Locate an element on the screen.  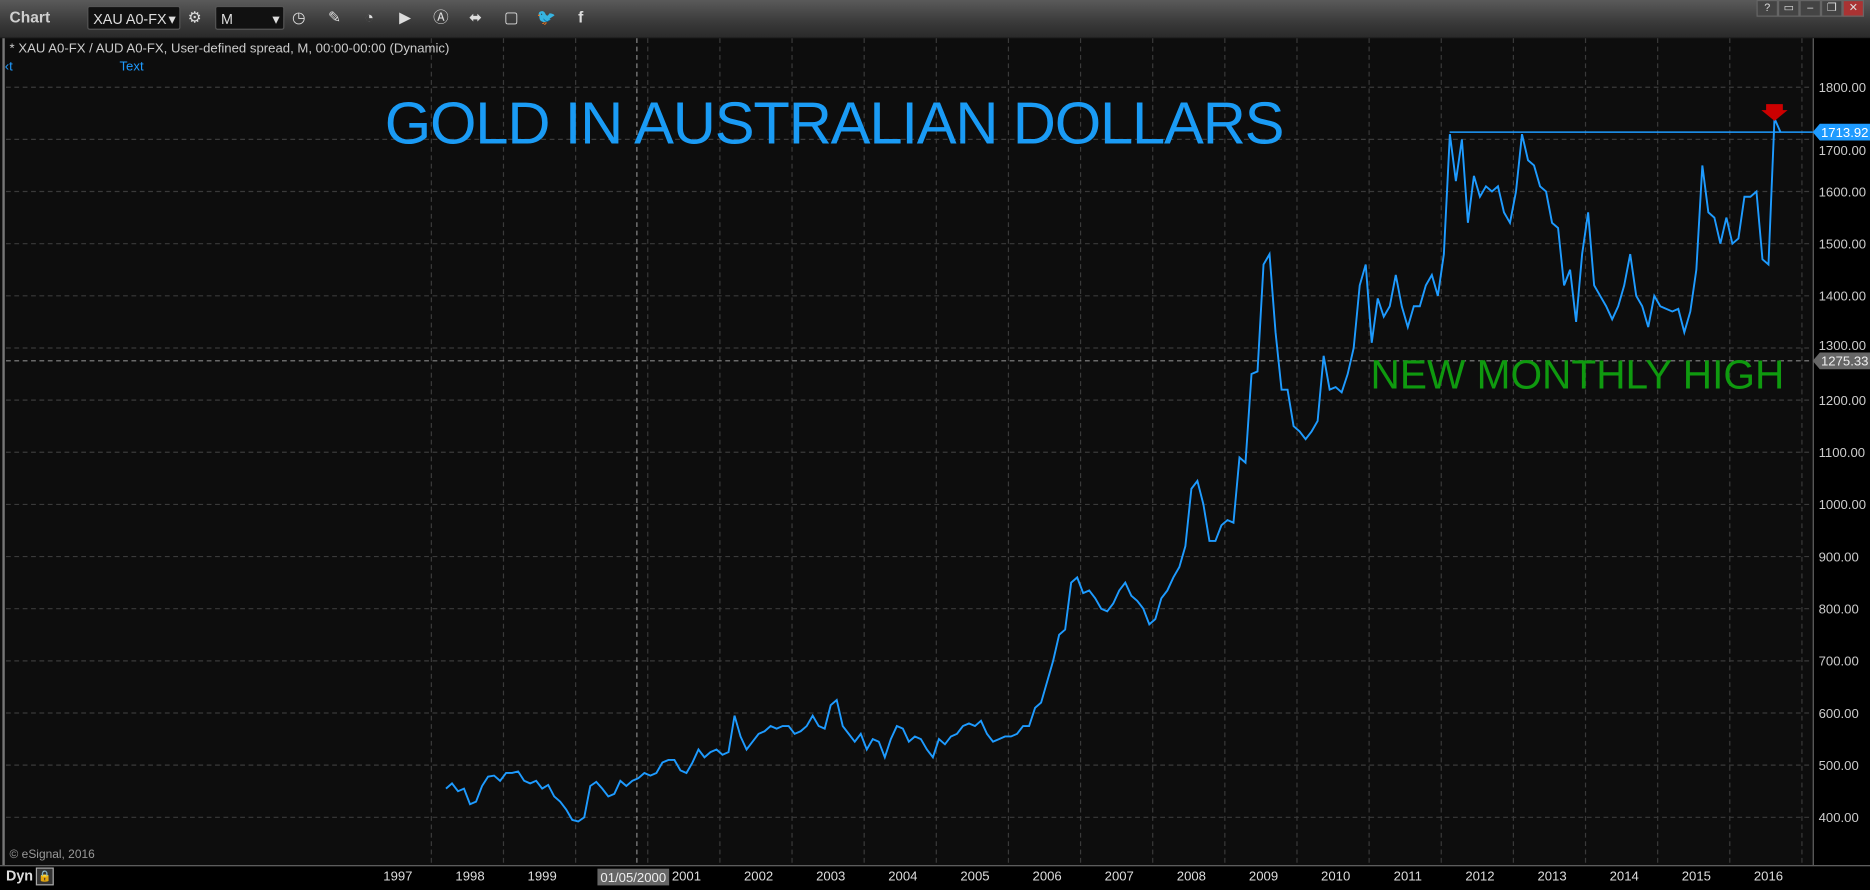
y-tick-label: 1000.00 is located at coordinates (1842, 504).